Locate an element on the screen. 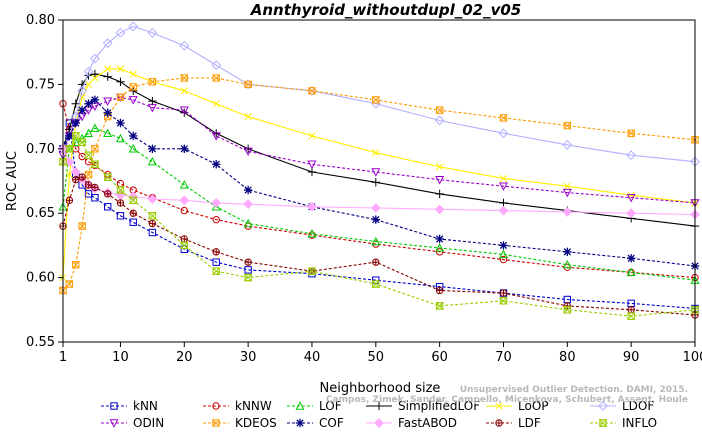 Image resolution: width=702 pixels, height=434 pixels. x-axis-label: Neighborhood size is located at coordinates (380, 388).